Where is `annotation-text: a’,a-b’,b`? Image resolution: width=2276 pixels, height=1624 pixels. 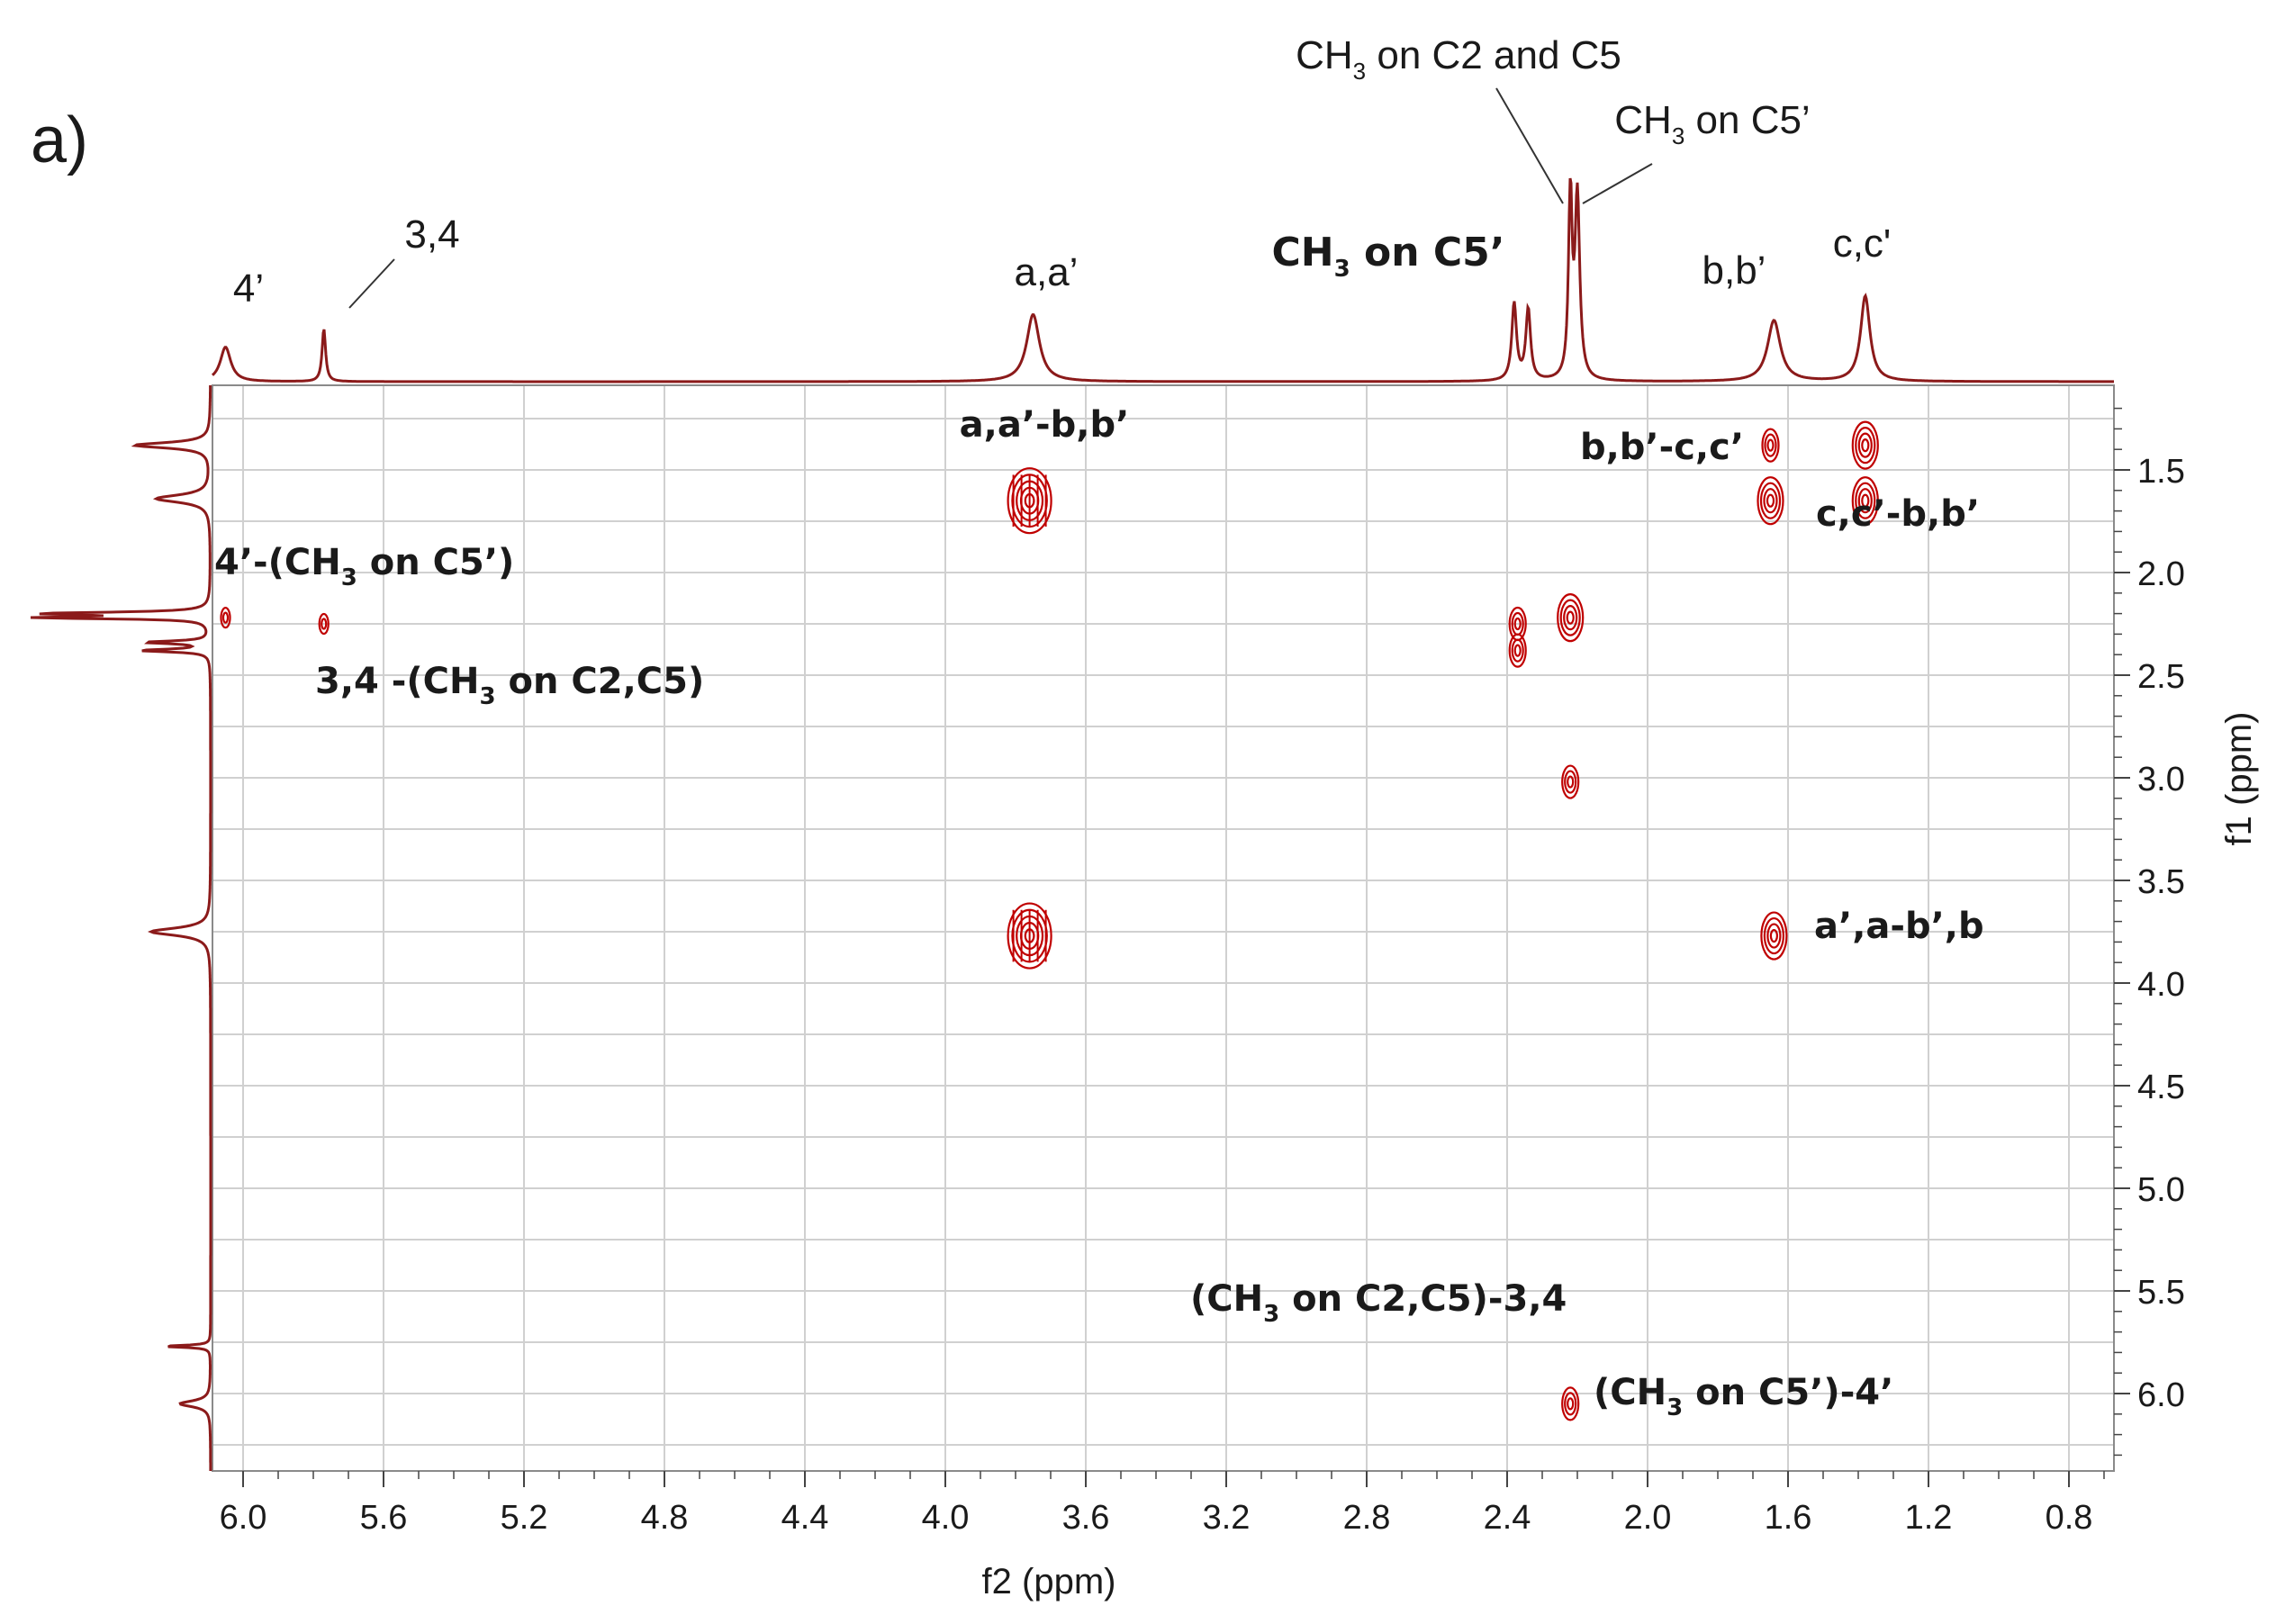 annotation-text: a’,a-b’,b is located at coordinates (1899, 926).